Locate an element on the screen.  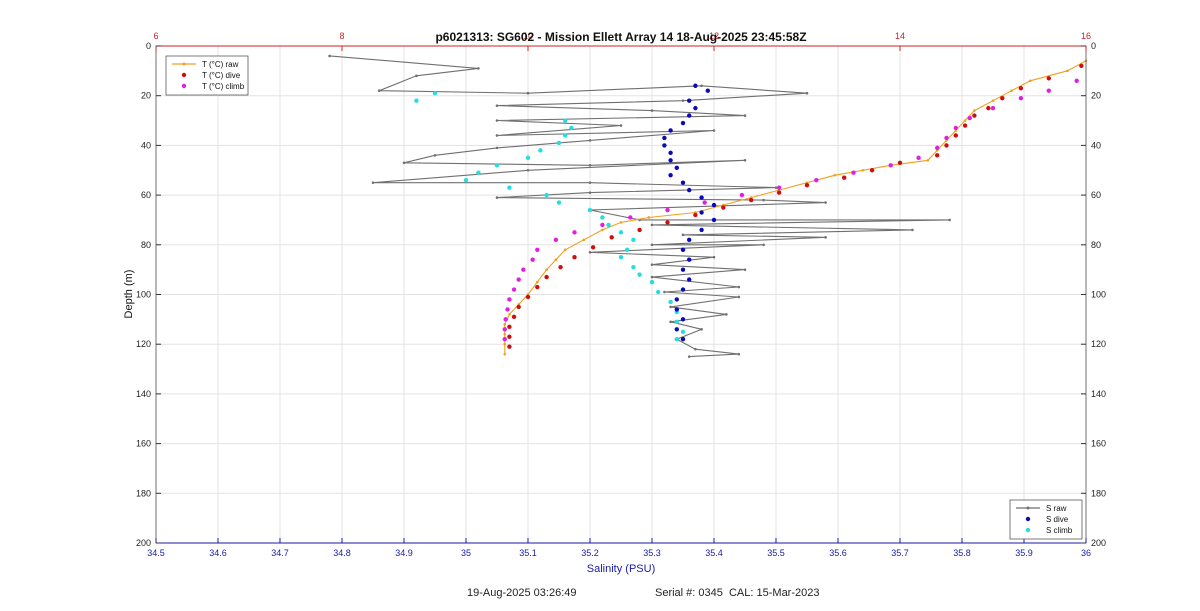
y-tick-label-right: 100 is located at coordinates (1098, 295).